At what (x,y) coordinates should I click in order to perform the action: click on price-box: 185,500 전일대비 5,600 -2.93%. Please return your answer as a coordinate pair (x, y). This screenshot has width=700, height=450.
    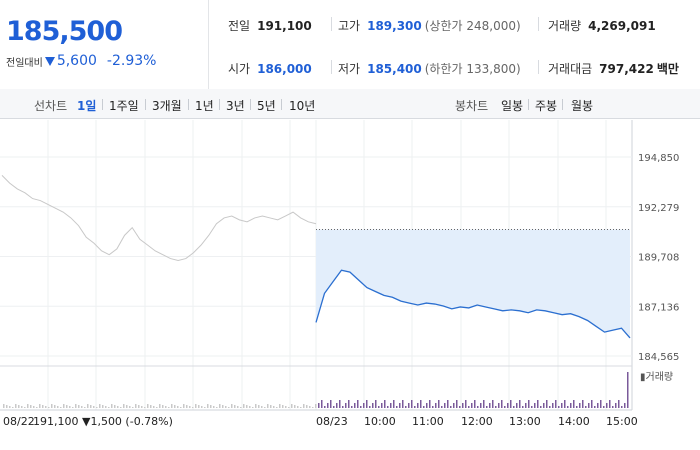
    Looking at the image, I should click on (104, 44).